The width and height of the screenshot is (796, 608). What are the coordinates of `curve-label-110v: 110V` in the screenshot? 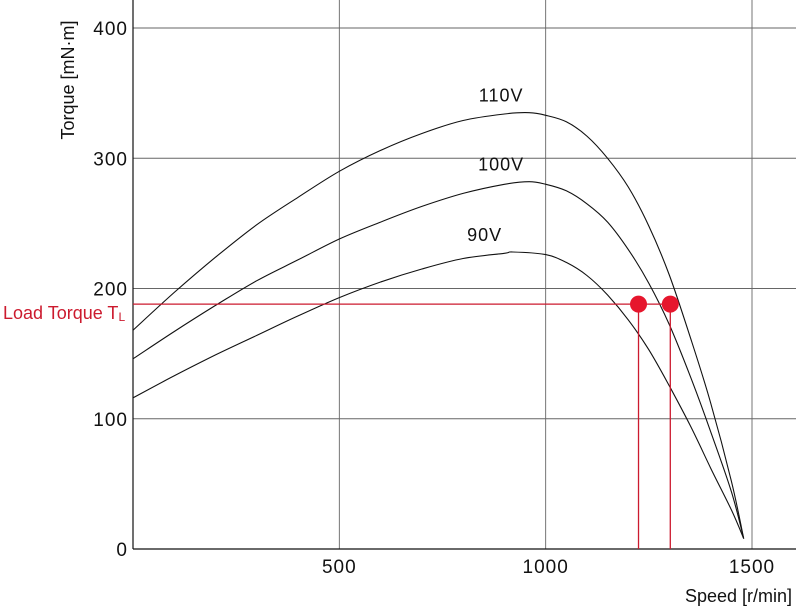 It's located at (501, 96).